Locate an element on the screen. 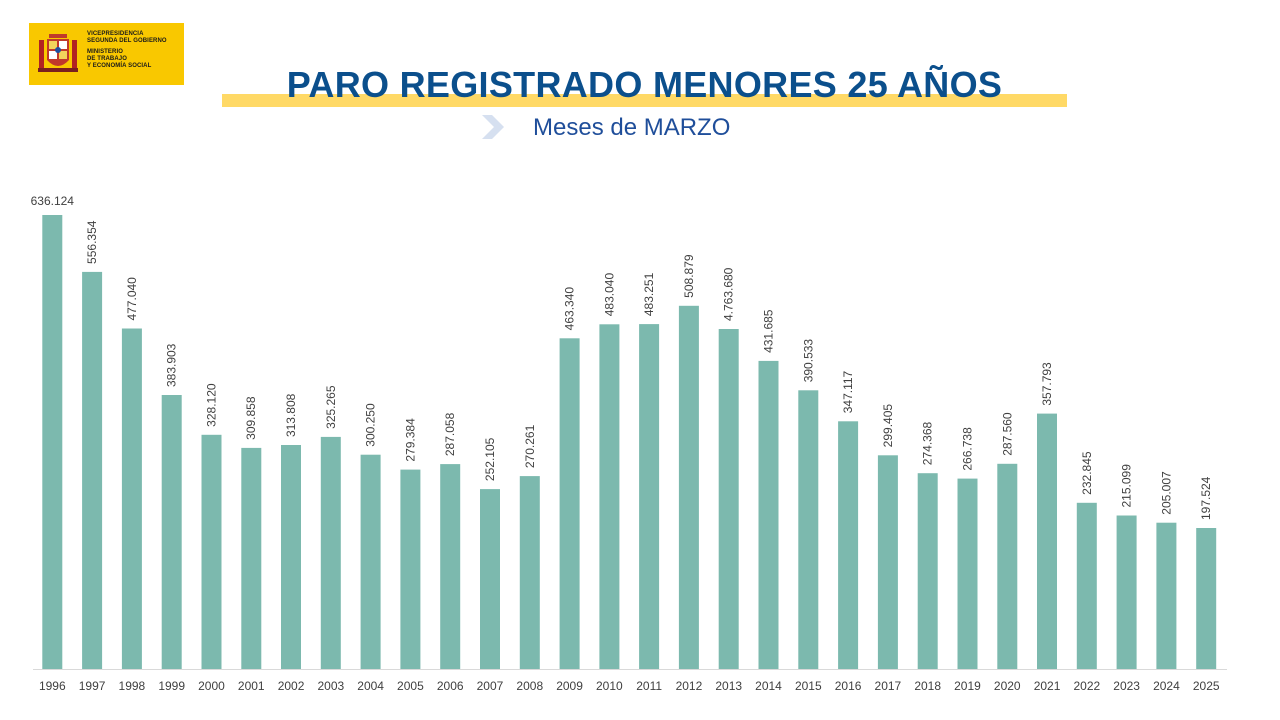 The height and width of the screenshot is (720, 1280). x-tick-label-2014: 2014 is located at coordinates (768, 686).